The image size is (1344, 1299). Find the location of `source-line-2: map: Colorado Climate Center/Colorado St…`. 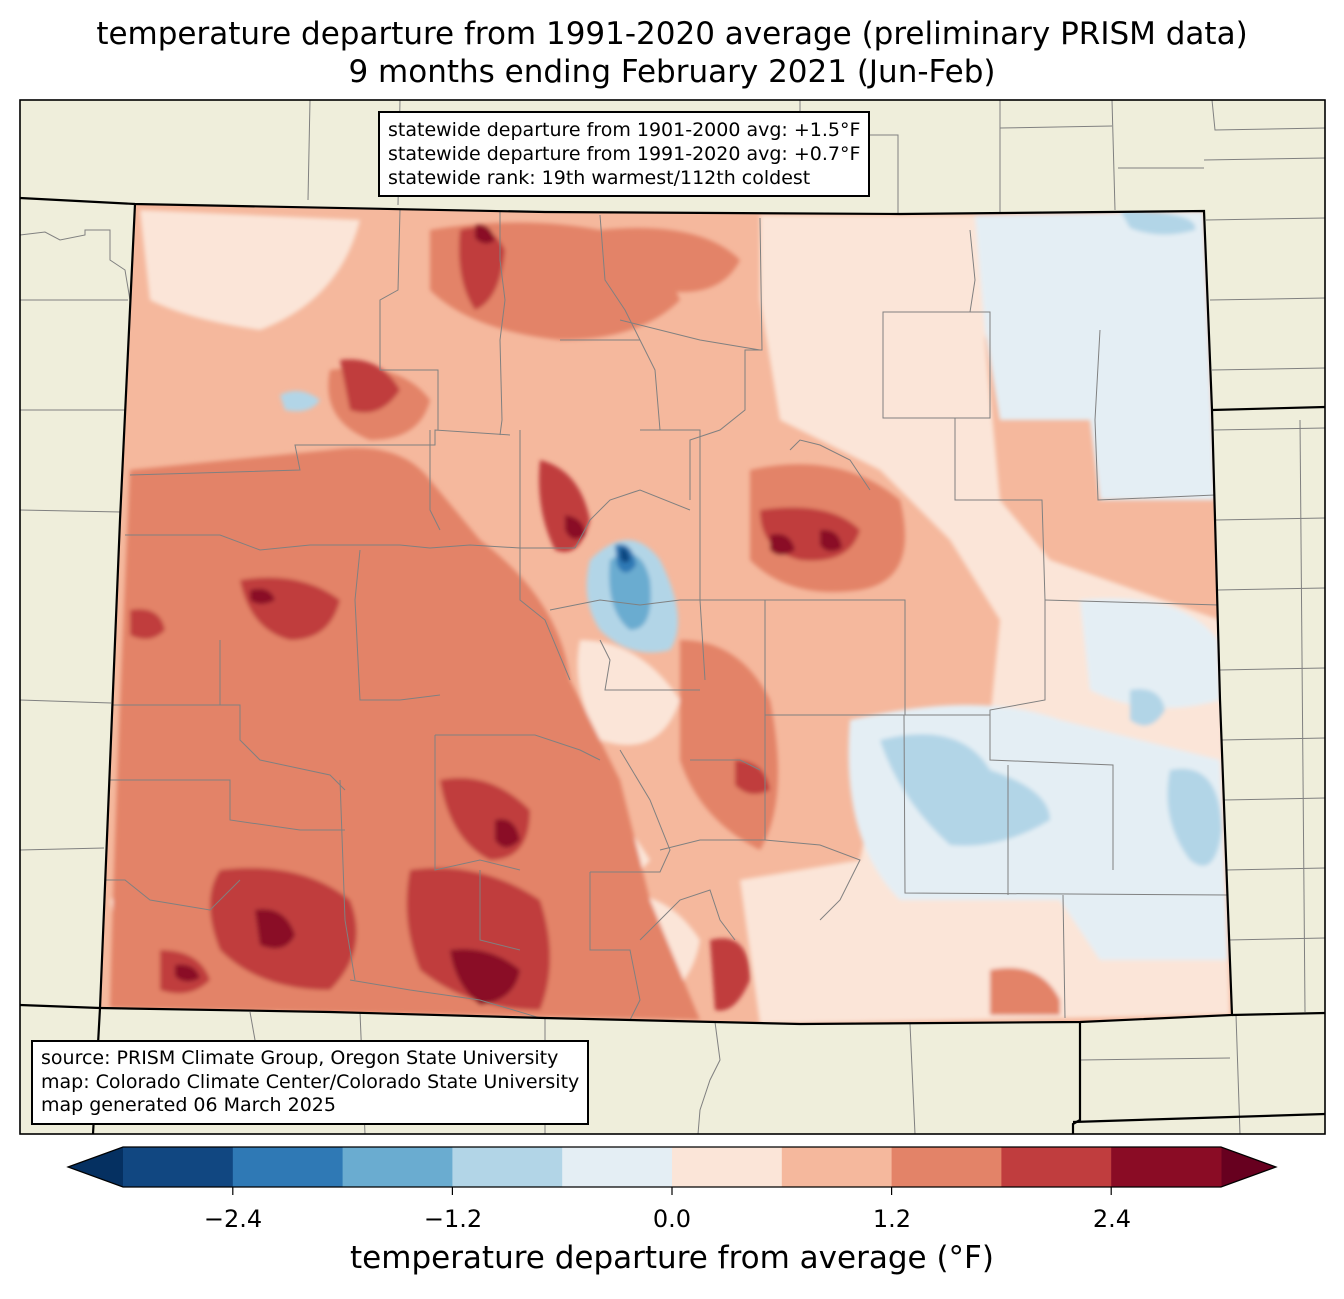

source-line-2: map: Colorado Climate Center/Colorado St… is located at coordinates (310, 1081).